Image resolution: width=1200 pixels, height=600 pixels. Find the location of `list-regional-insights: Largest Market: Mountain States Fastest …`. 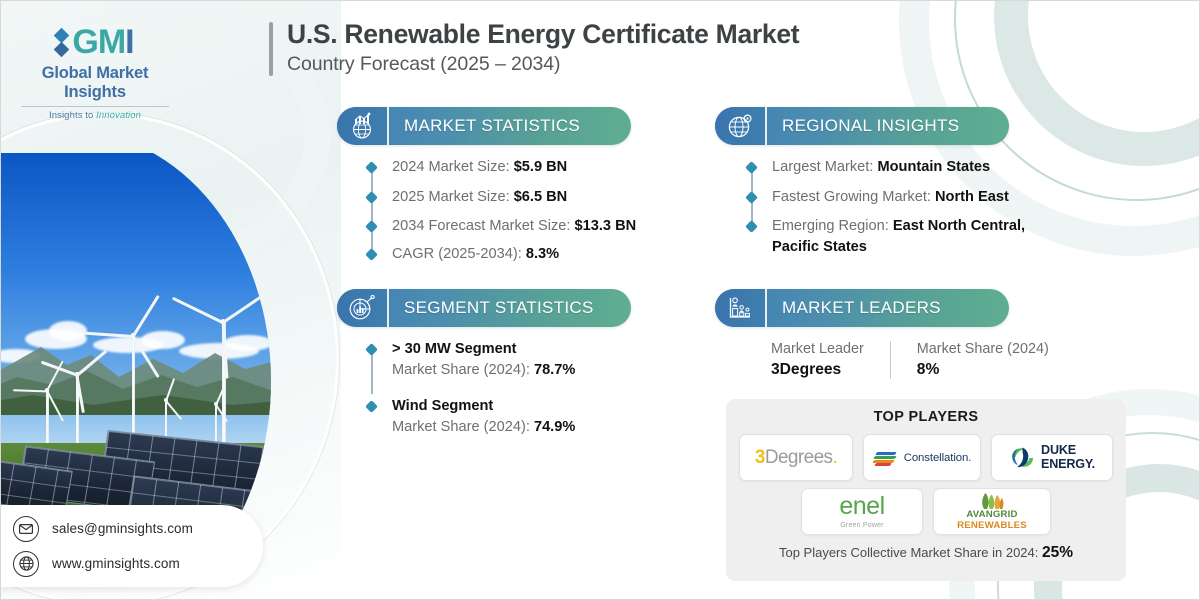

list-regional-insights: Largest Market: Mountain States Fastest … is located at coordinates (916, 207).